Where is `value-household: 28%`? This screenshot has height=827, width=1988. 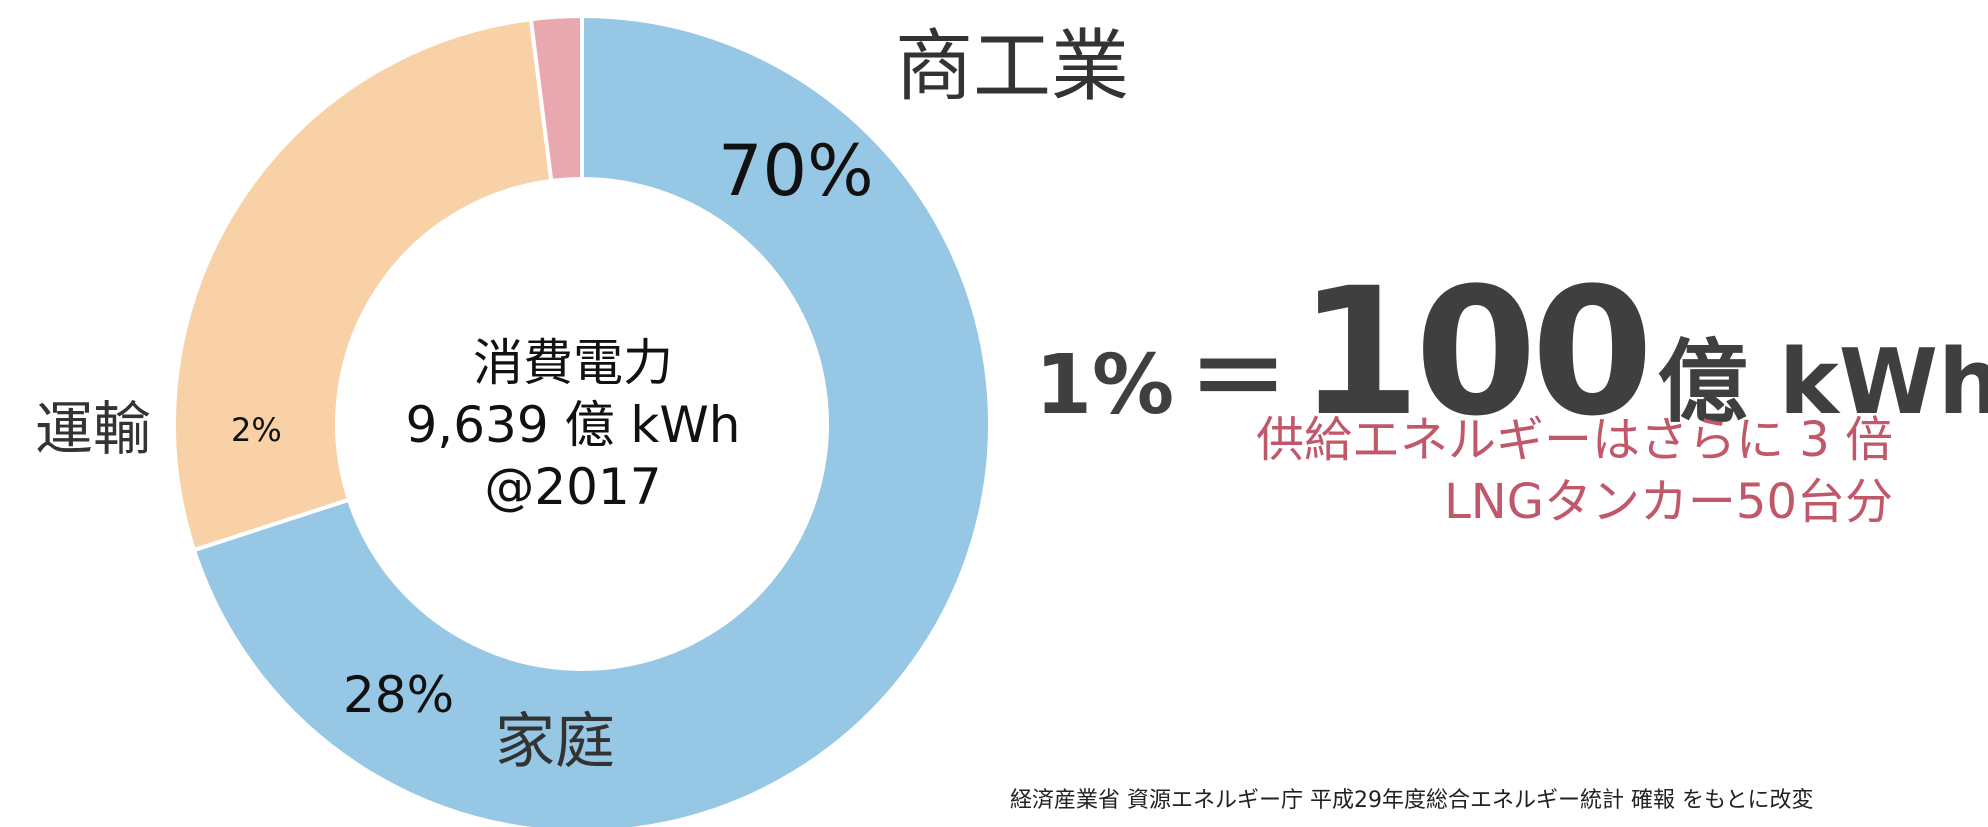 value-household: 28% is located at coordinates (399, 695).